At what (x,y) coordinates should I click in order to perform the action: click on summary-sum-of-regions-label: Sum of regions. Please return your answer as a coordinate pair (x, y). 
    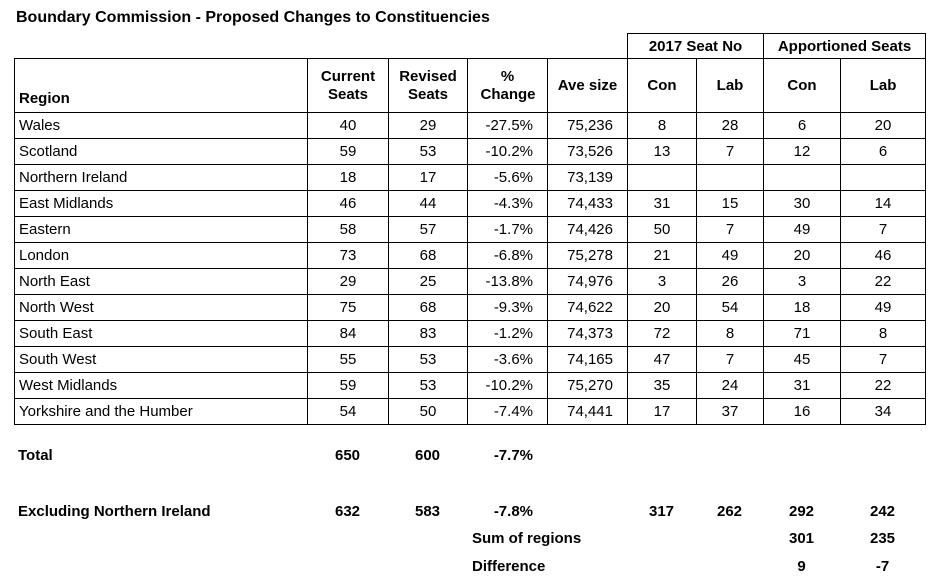
    Looking at the image, I should click on (527, 538).